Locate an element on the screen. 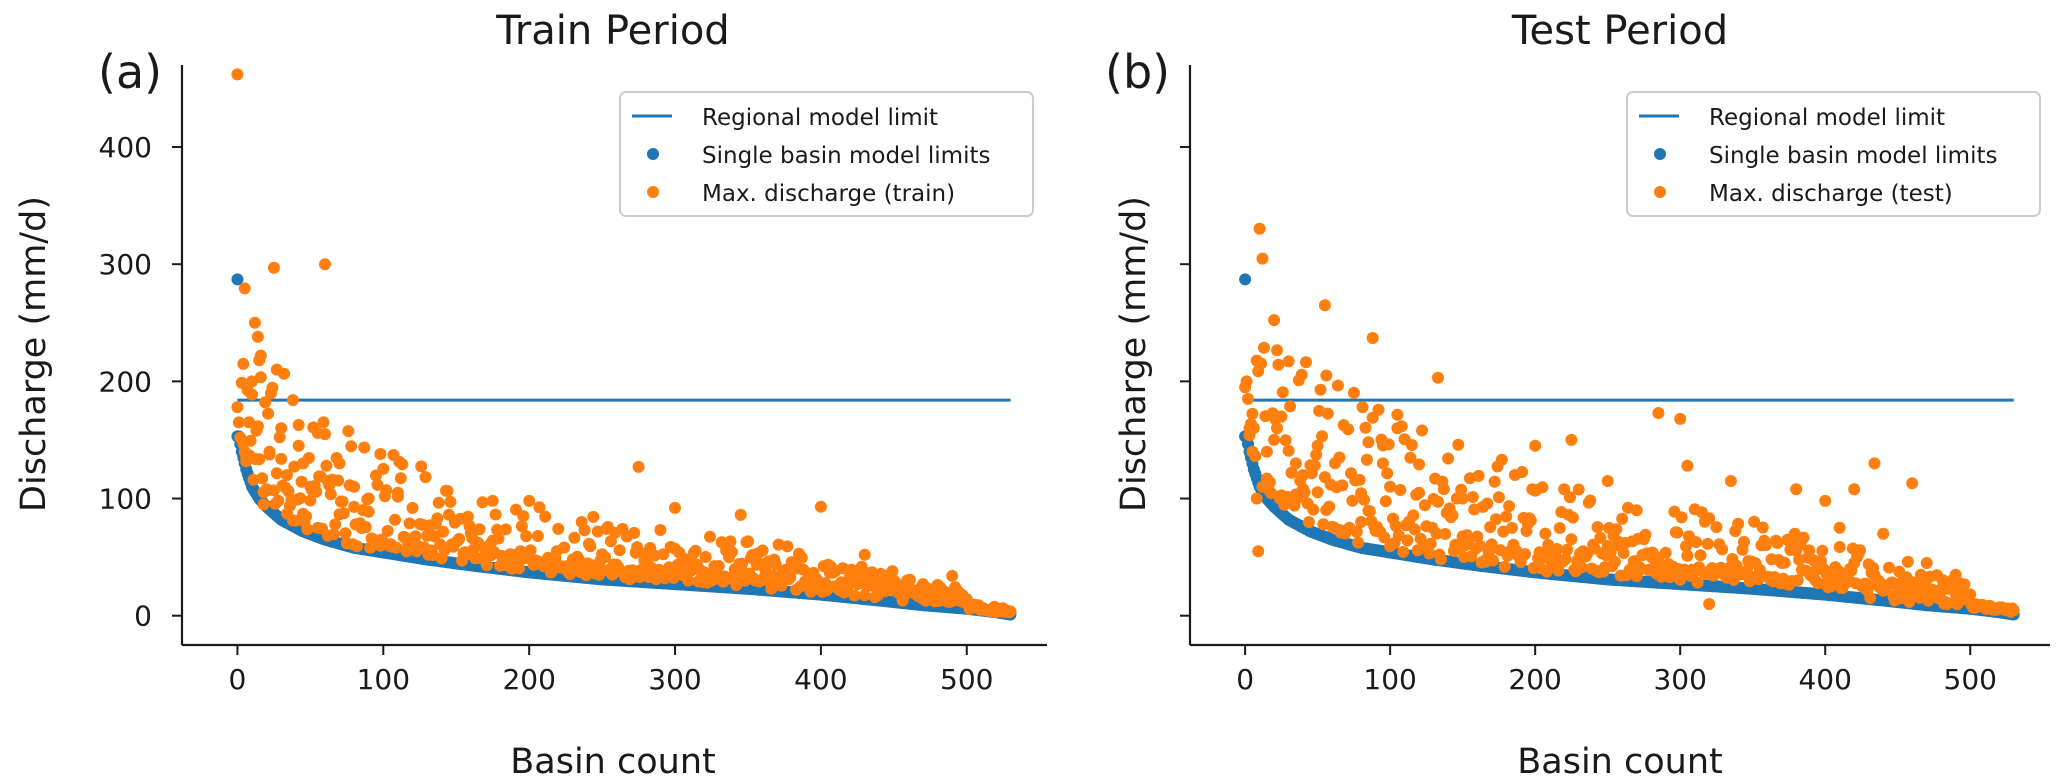  chart-title: Train Period is located at coordinates (612, 31).